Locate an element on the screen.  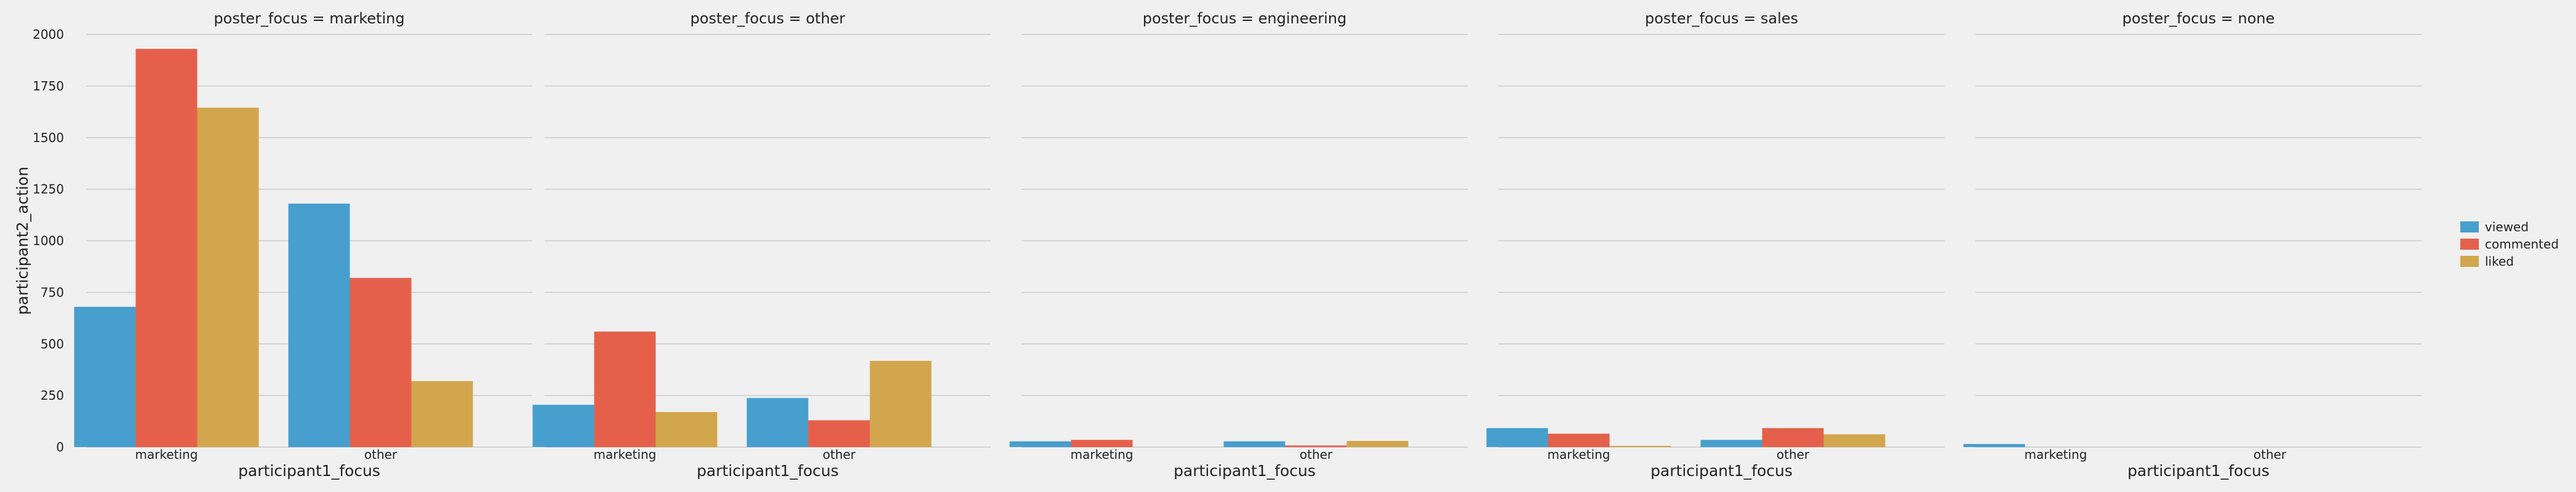
legend-swatch-viewed is located at coordinates (2469, 226).